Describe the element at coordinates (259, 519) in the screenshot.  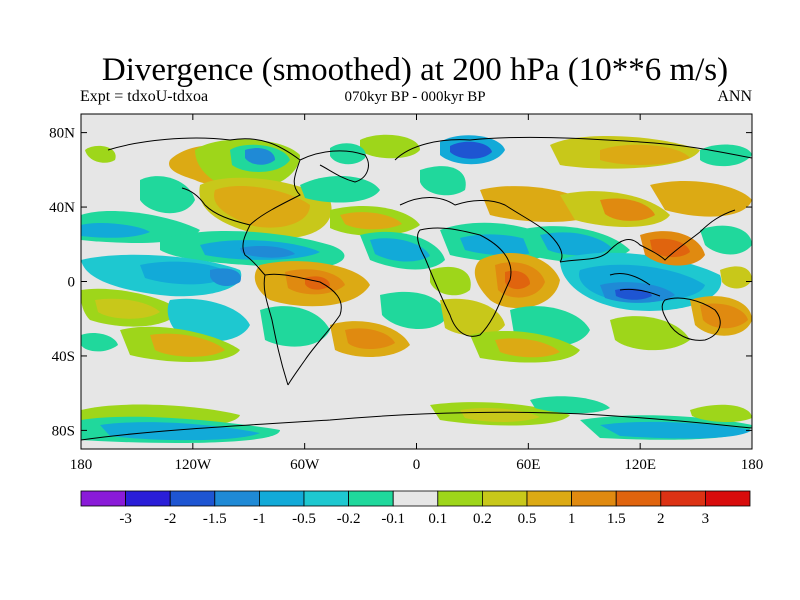
I see `colorbar-label: -1` at that location.